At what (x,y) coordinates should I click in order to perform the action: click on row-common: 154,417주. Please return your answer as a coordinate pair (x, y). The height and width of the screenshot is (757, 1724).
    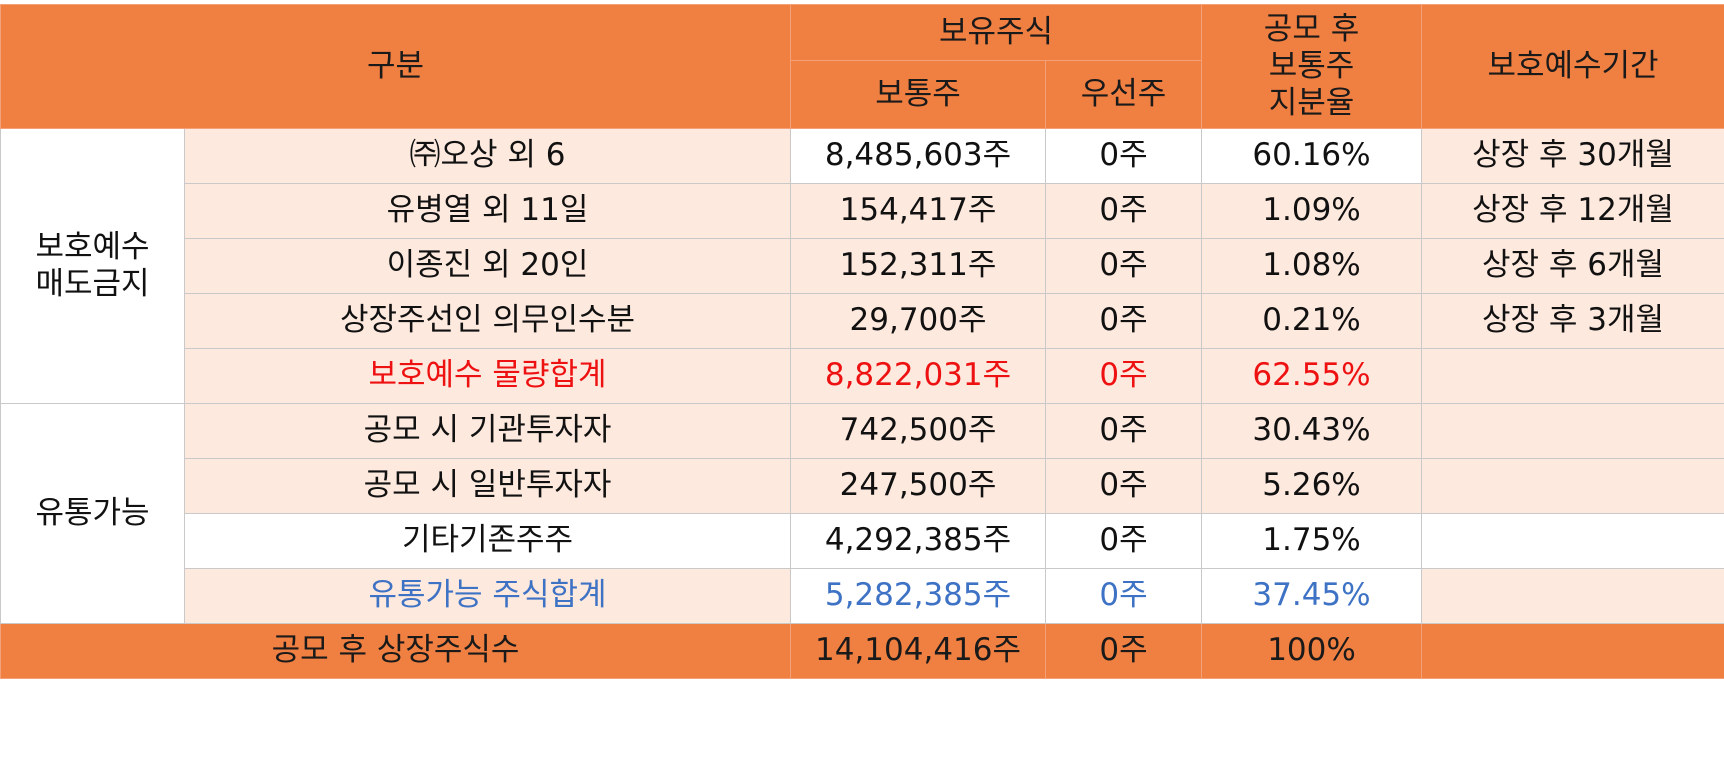
    Looking at the image, I should click on (918, 211).